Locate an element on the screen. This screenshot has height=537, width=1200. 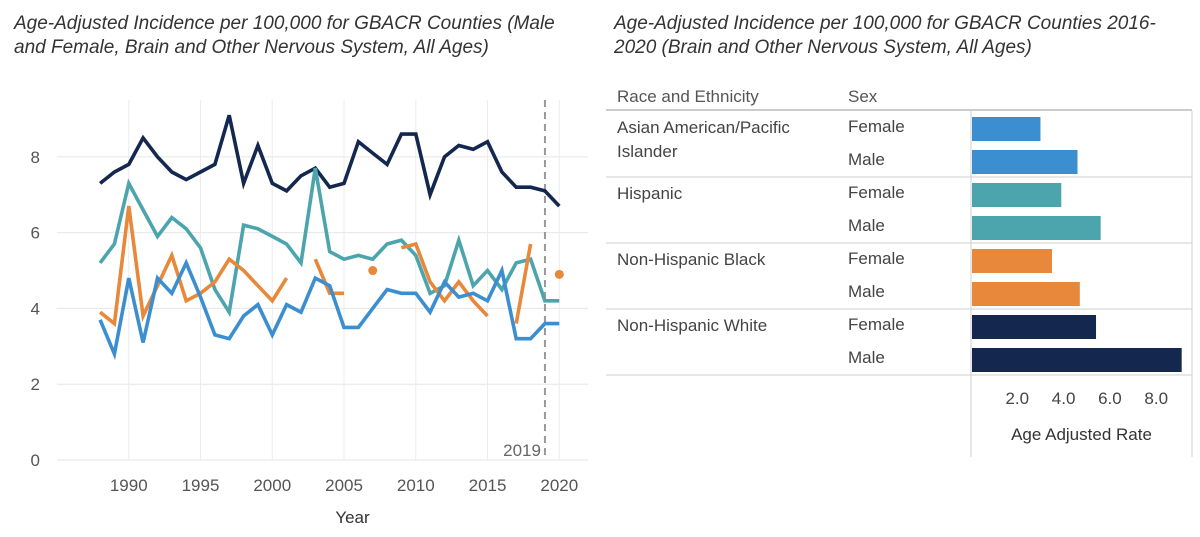
race-label: Hispanic is located at coordinates (650, 193).